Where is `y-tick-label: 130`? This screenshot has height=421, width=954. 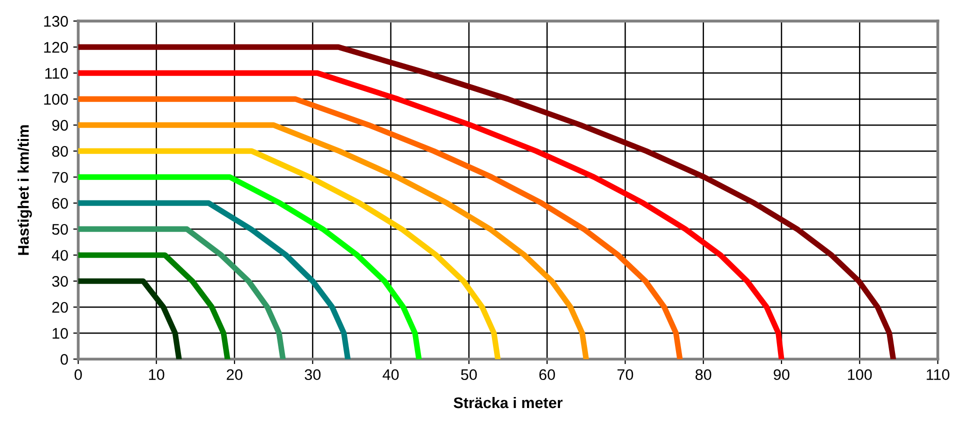
y-tick-label: 130 is located at coordinates (56, 21).